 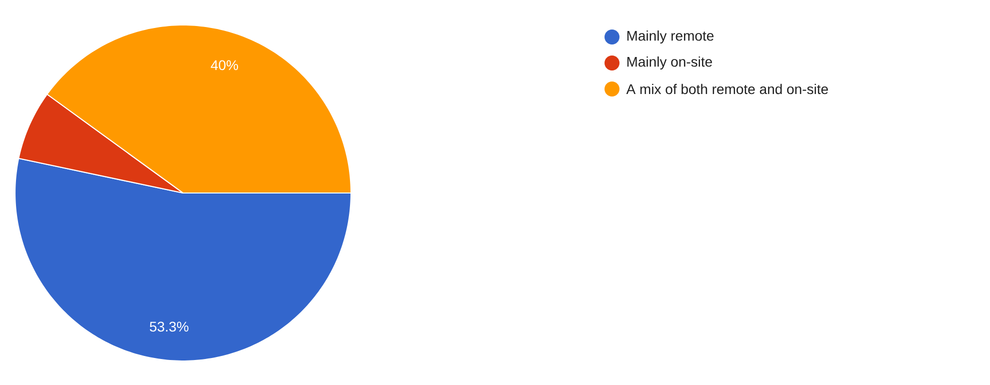 What do you see at coordinates (670, 37) in the screenshot?
I see `legend-label: Mainly remote` at bounding box center [670, 37].